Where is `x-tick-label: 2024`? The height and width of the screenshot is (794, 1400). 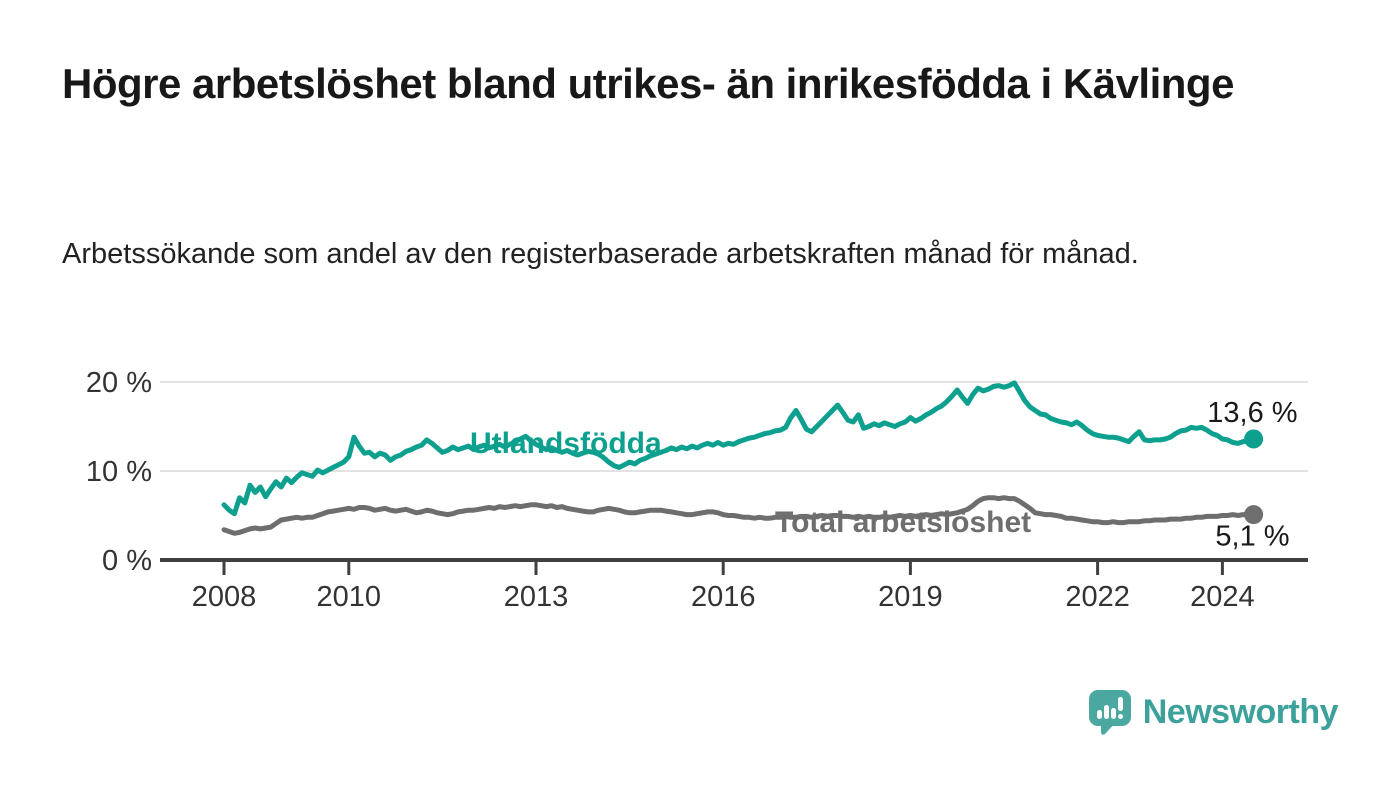 x-tick-label: 2024 is located at coordinates (1222, 597).